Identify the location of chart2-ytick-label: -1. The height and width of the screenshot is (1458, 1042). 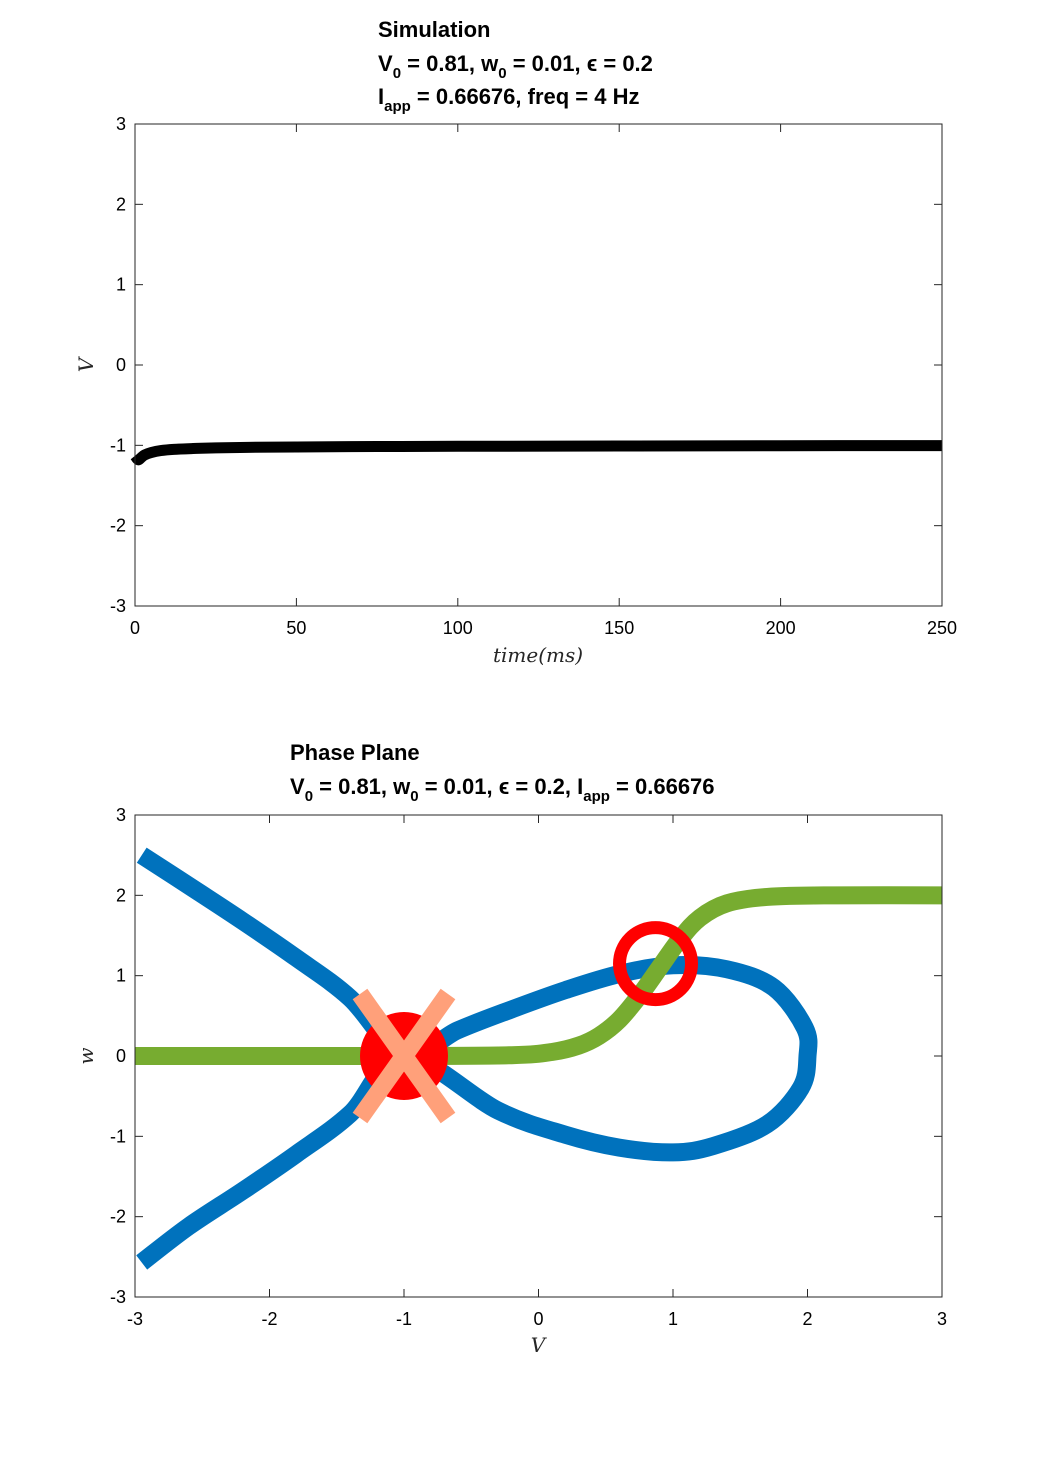
(118, 1136).